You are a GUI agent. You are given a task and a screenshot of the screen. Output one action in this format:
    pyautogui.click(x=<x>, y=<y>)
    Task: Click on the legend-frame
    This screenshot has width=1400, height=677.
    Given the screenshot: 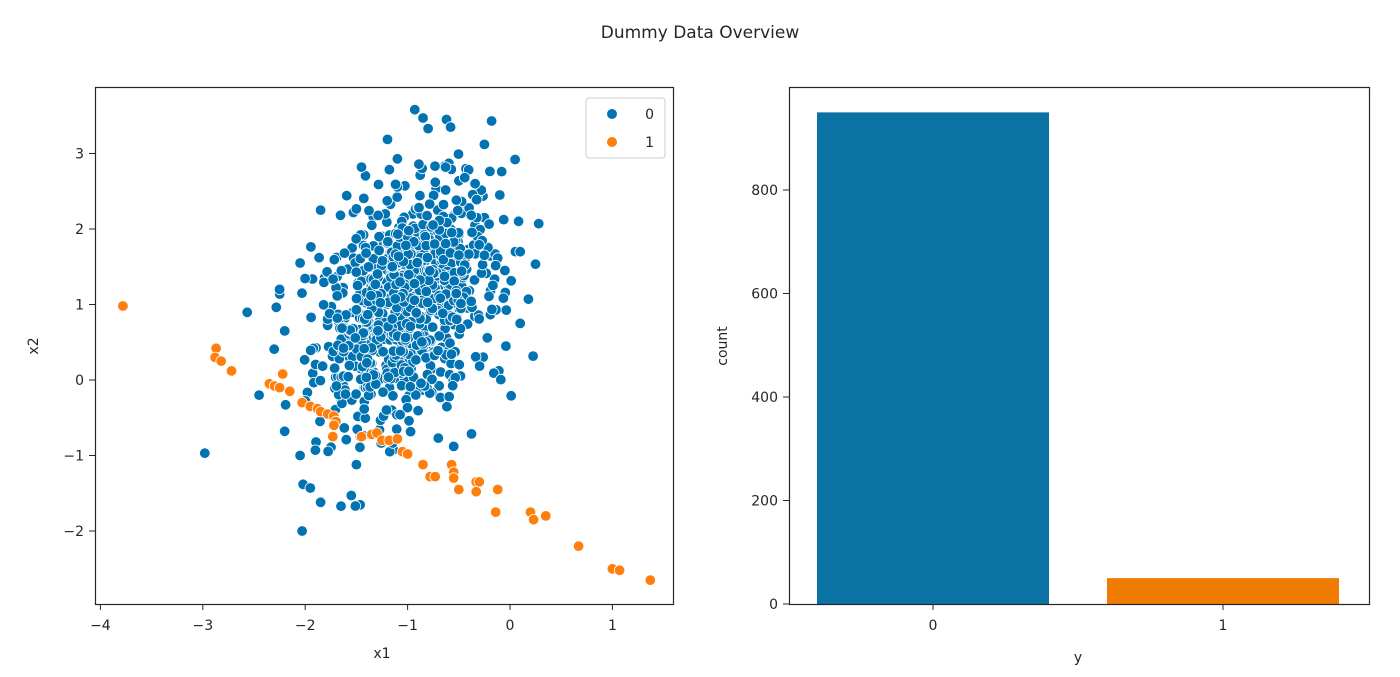 What is the action you would take?
    pyautogui.click(x=625, y=128)
    